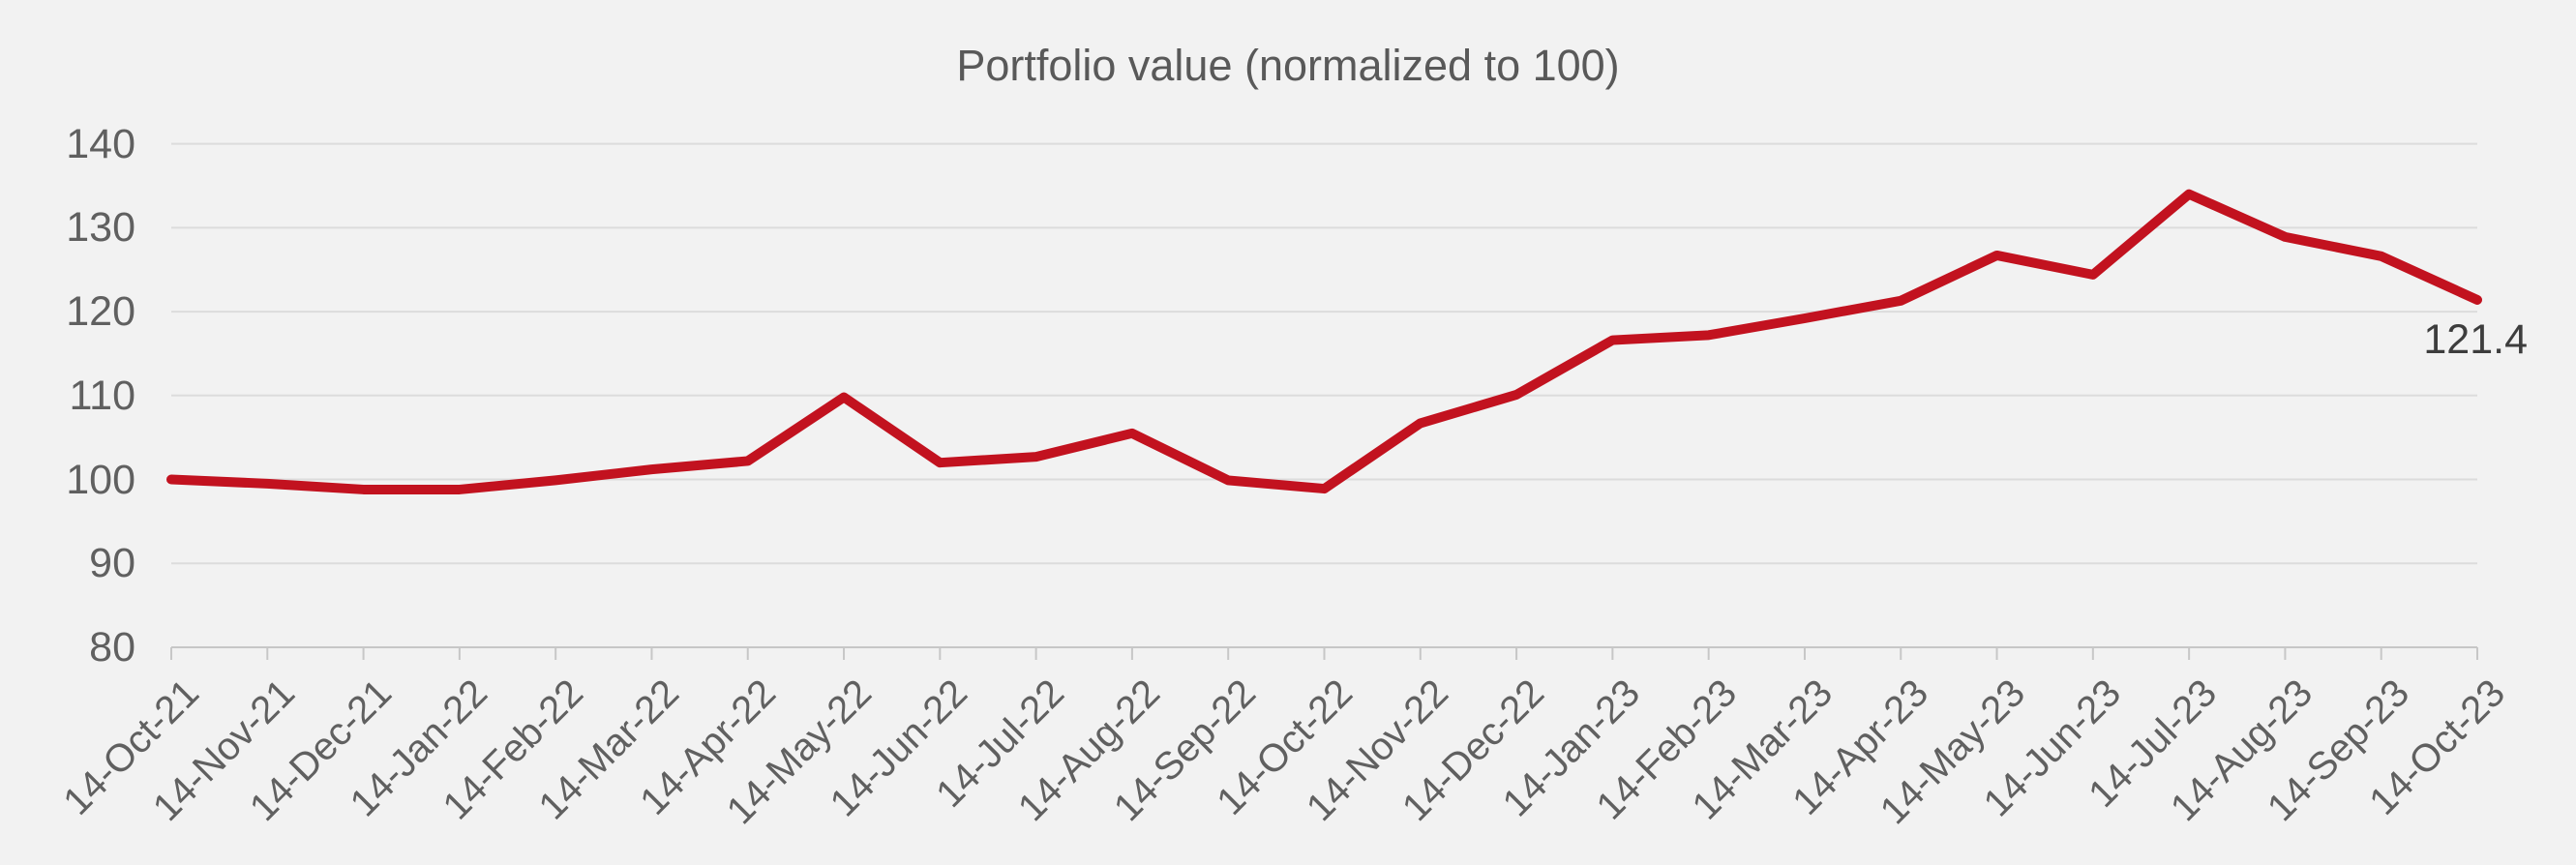  Describe the element at coordinates (102, 395) in the screenshot. I see `y-tick-label-110: 110` at that location.